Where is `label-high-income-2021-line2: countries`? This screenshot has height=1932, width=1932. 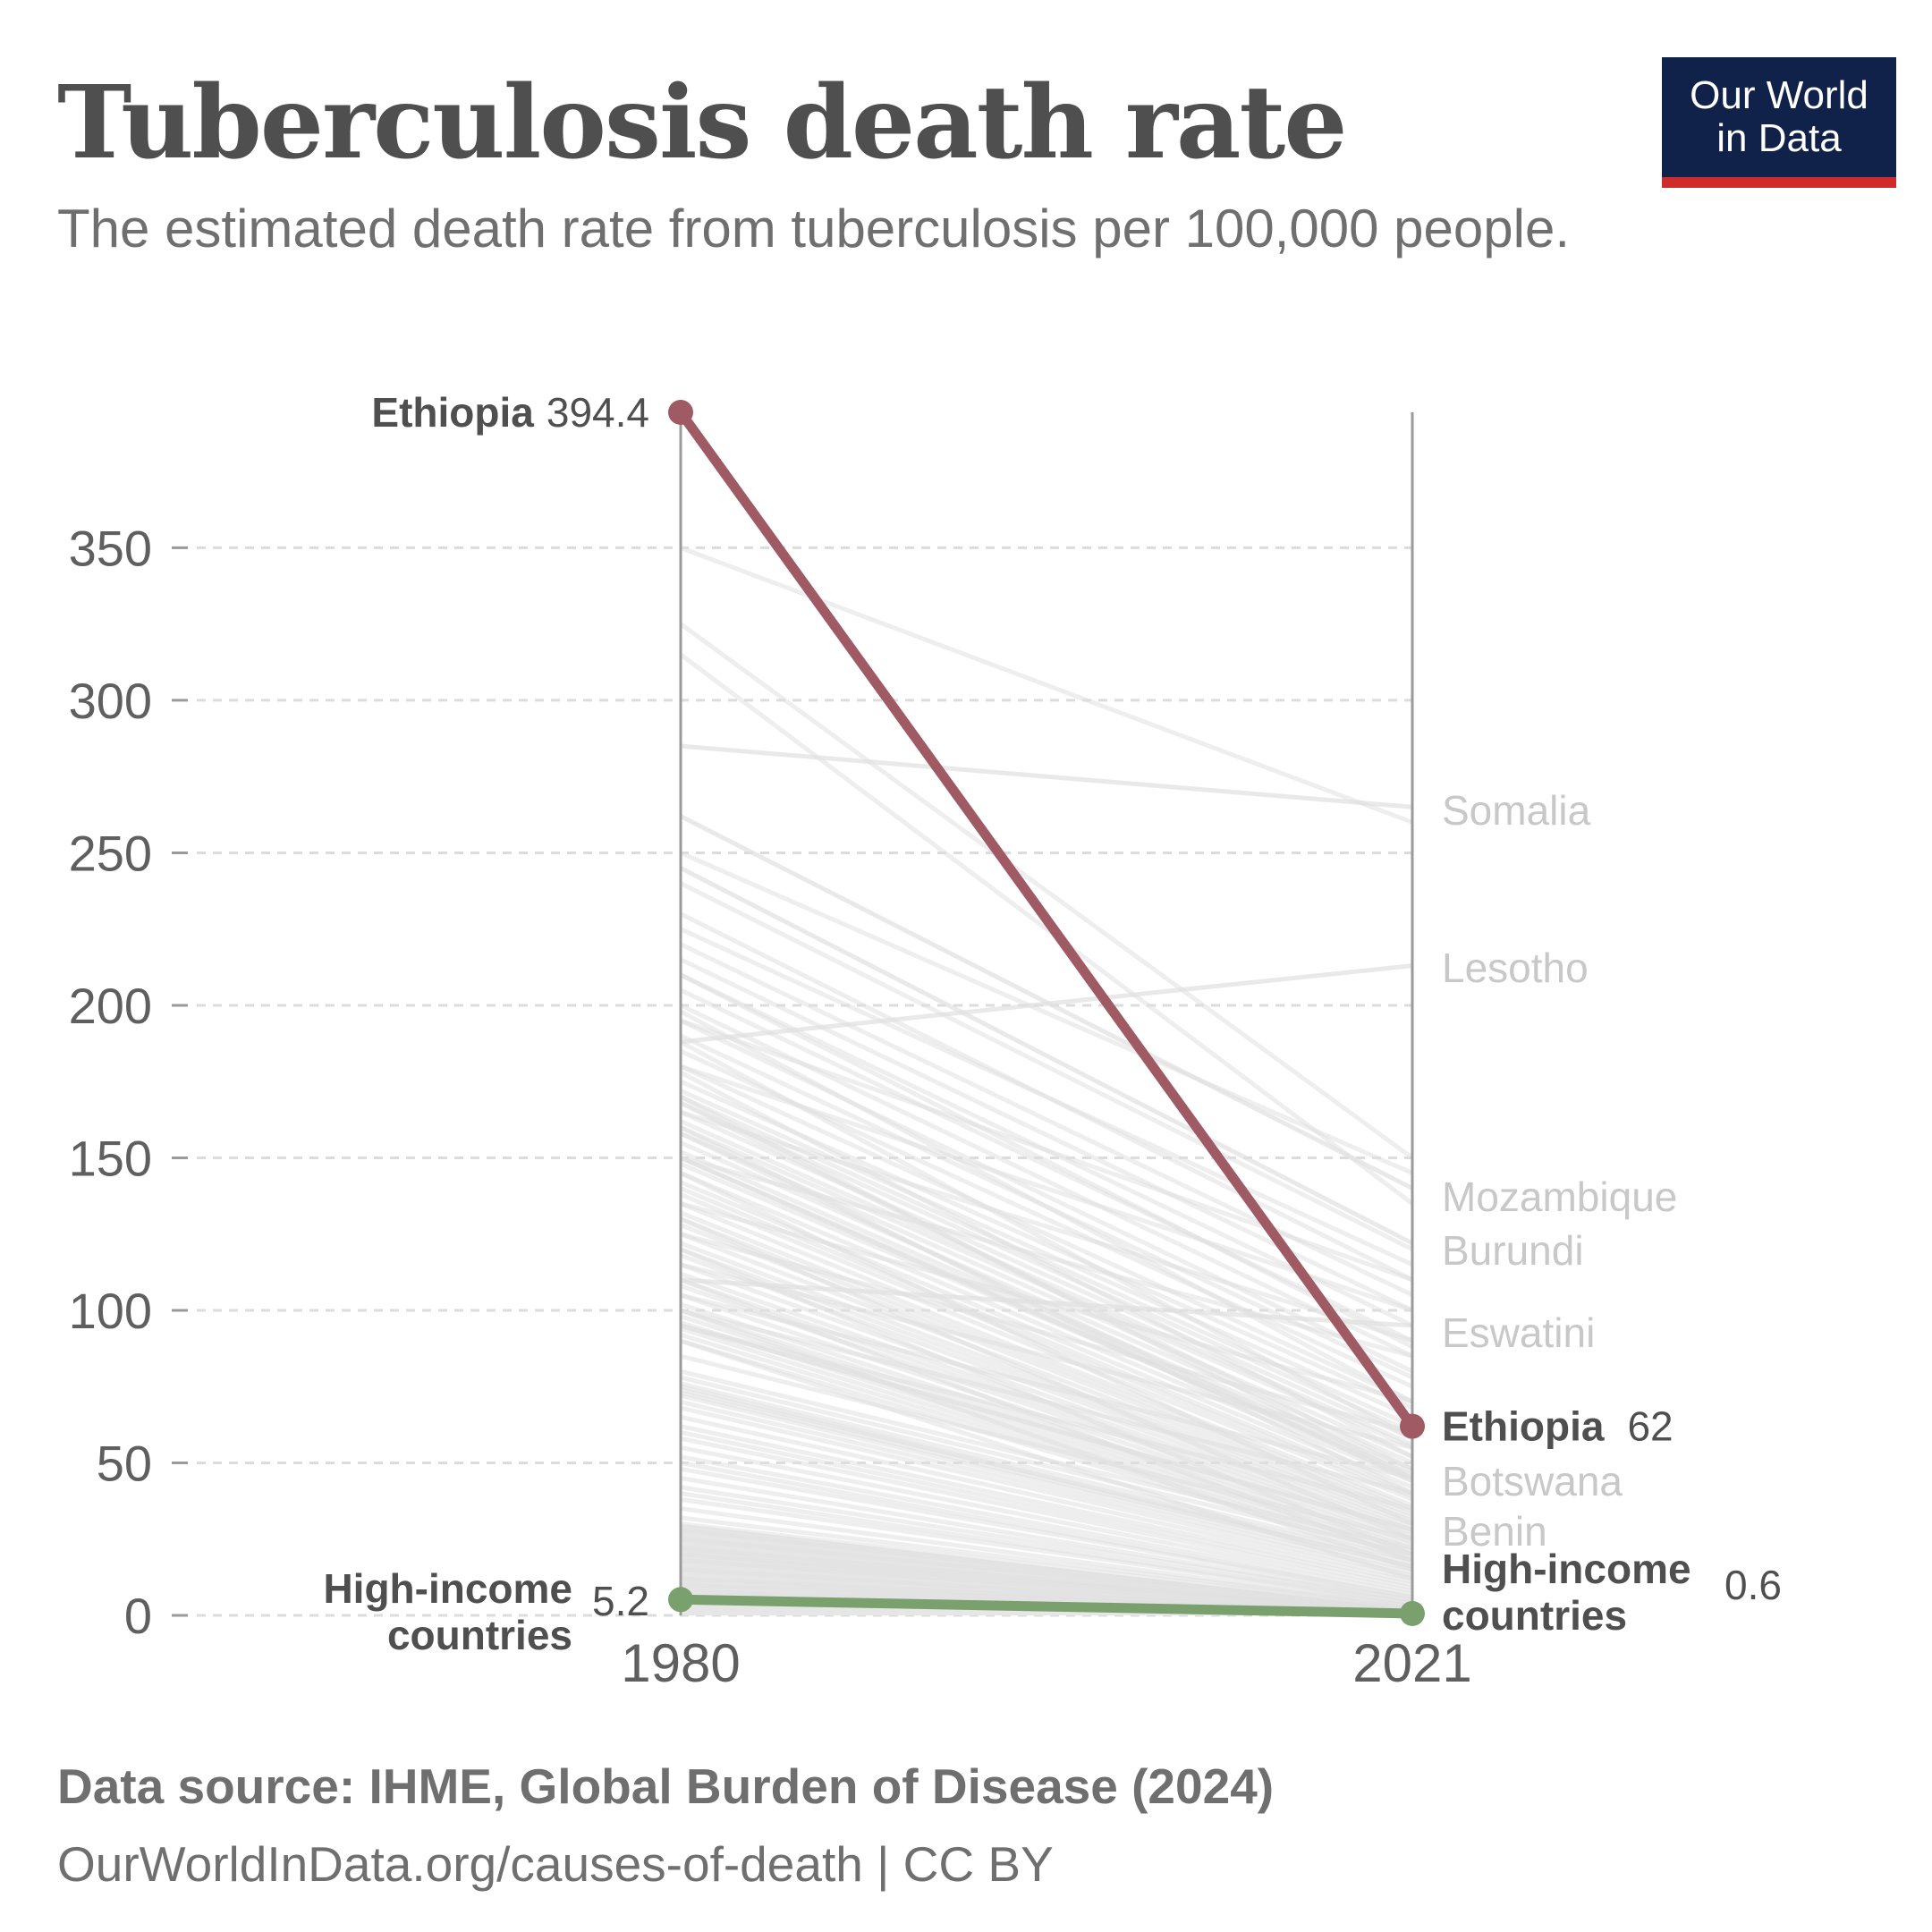 label-high-income-2021-line2: countries is located at coordinates (1534, 1615).